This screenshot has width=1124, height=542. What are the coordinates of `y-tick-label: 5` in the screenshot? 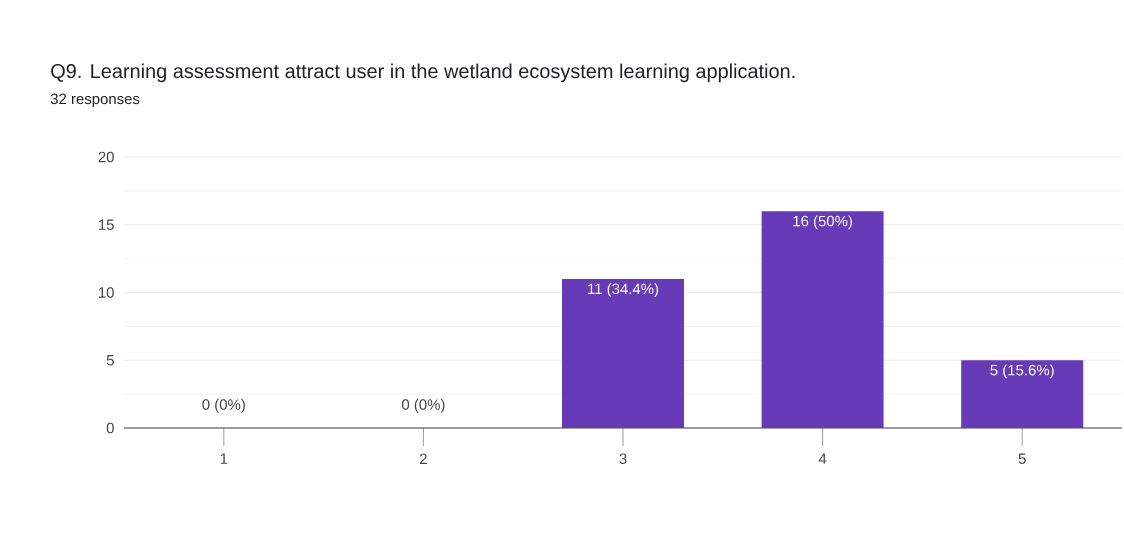 It's located at (110, 360).